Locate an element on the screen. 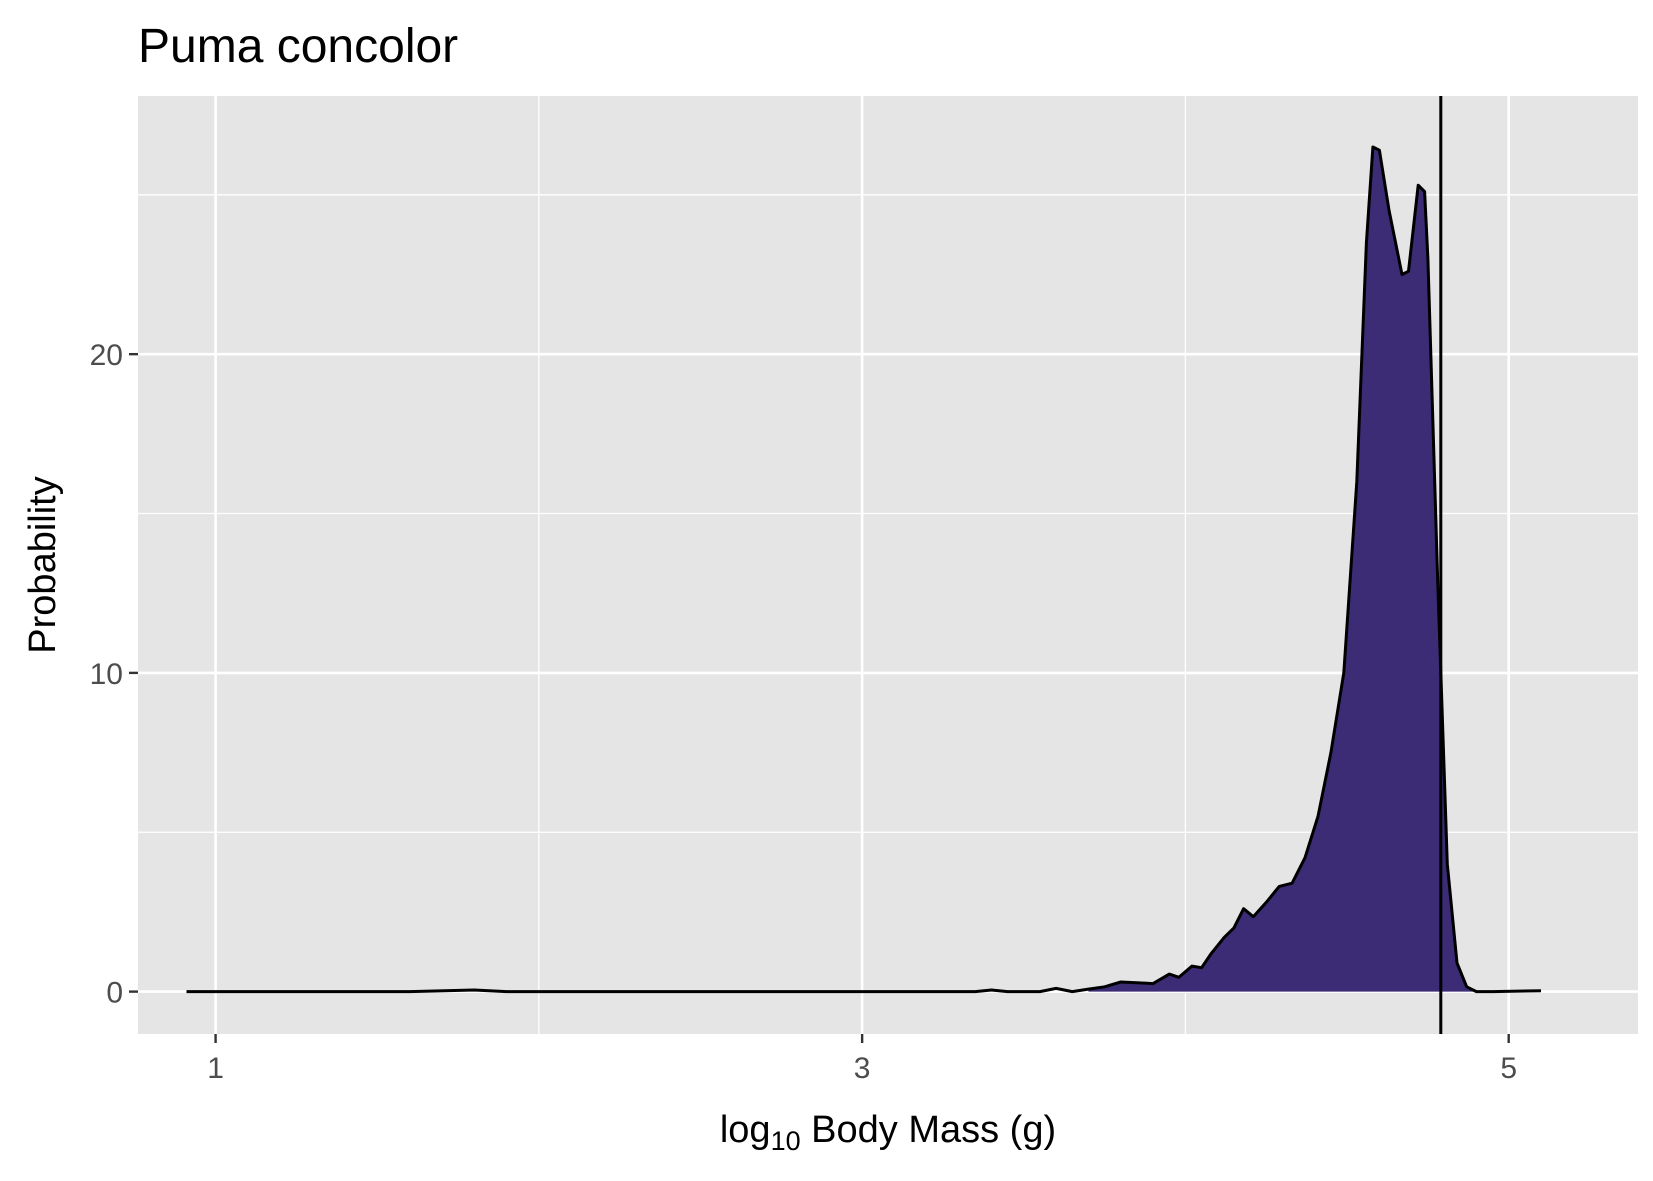  x-axis-title: log10 Body Mass (g) is located at coordinates (888, 1132).